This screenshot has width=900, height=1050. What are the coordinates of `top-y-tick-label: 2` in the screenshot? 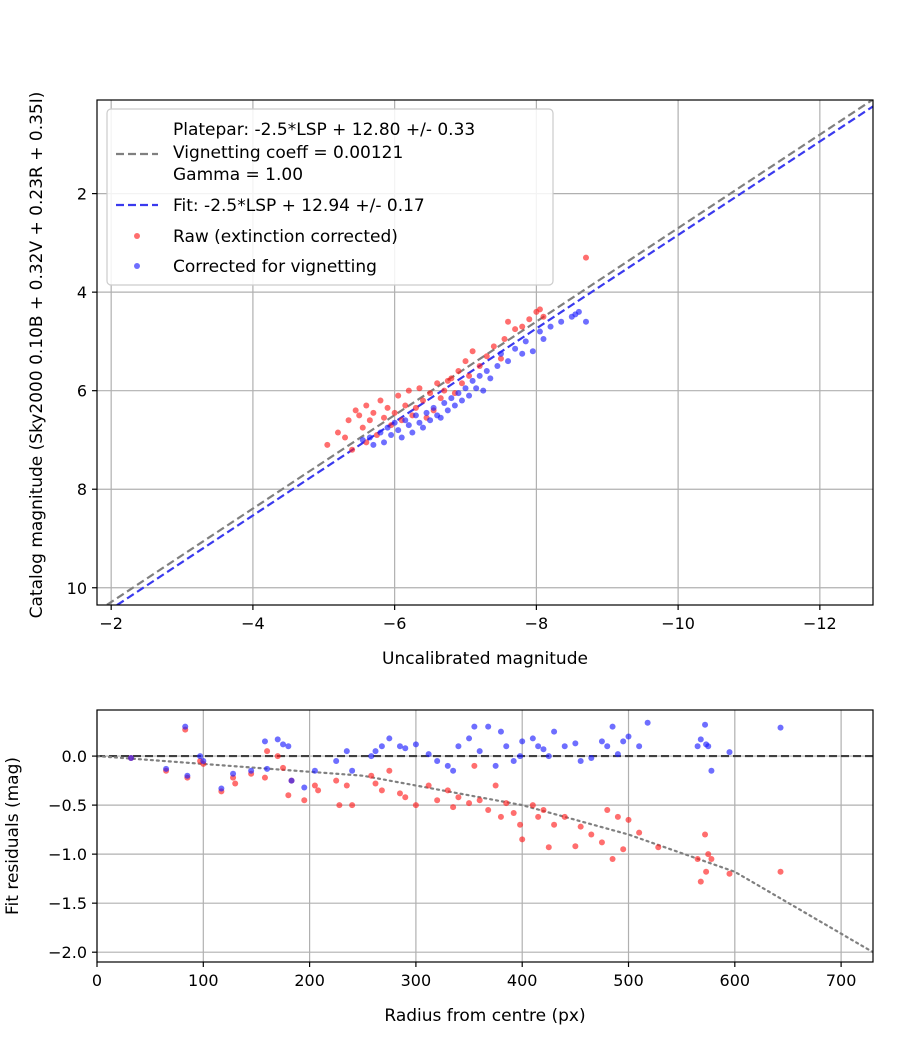 It's located at (82, 194).